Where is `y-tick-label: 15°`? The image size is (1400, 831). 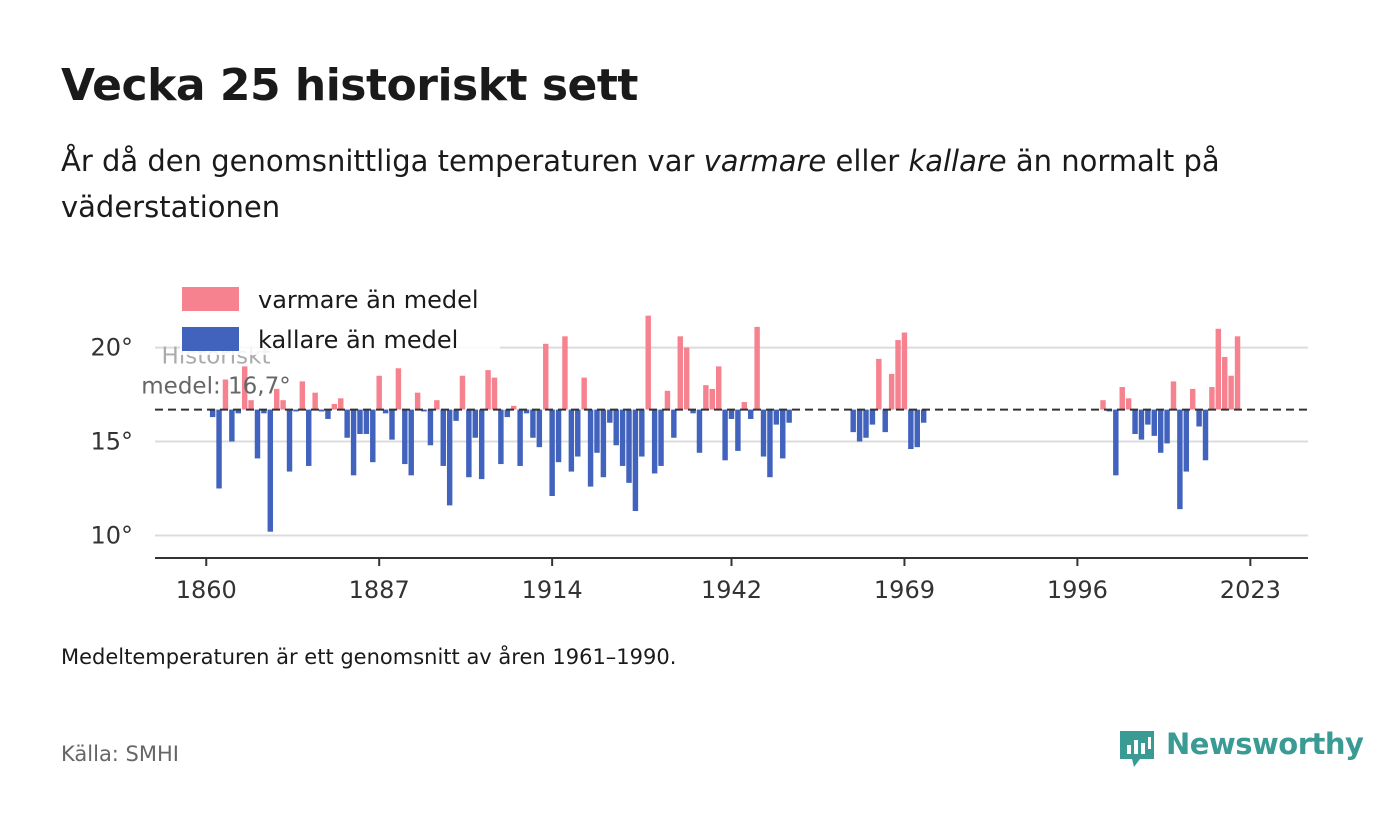
y-tick-label: 15° is located at coordinates (111, 442).